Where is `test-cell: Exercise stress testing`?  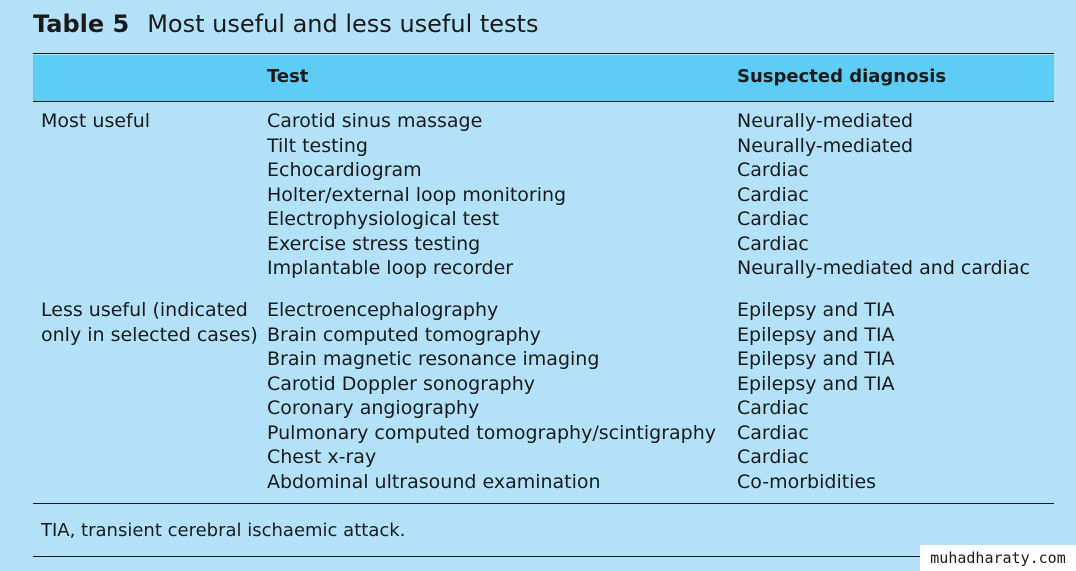 test-cell: Exercise stress testing is located at coordinates (374, 243).